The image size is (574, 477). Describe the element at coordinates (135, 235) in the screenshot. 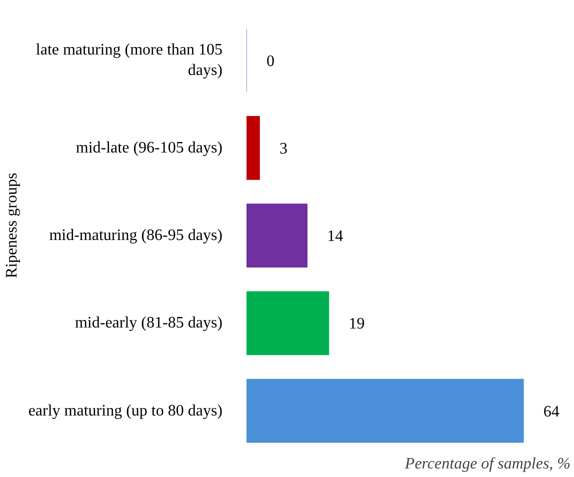

I see `y-tick-label: mid-maturing (86-95 days)` at that location.